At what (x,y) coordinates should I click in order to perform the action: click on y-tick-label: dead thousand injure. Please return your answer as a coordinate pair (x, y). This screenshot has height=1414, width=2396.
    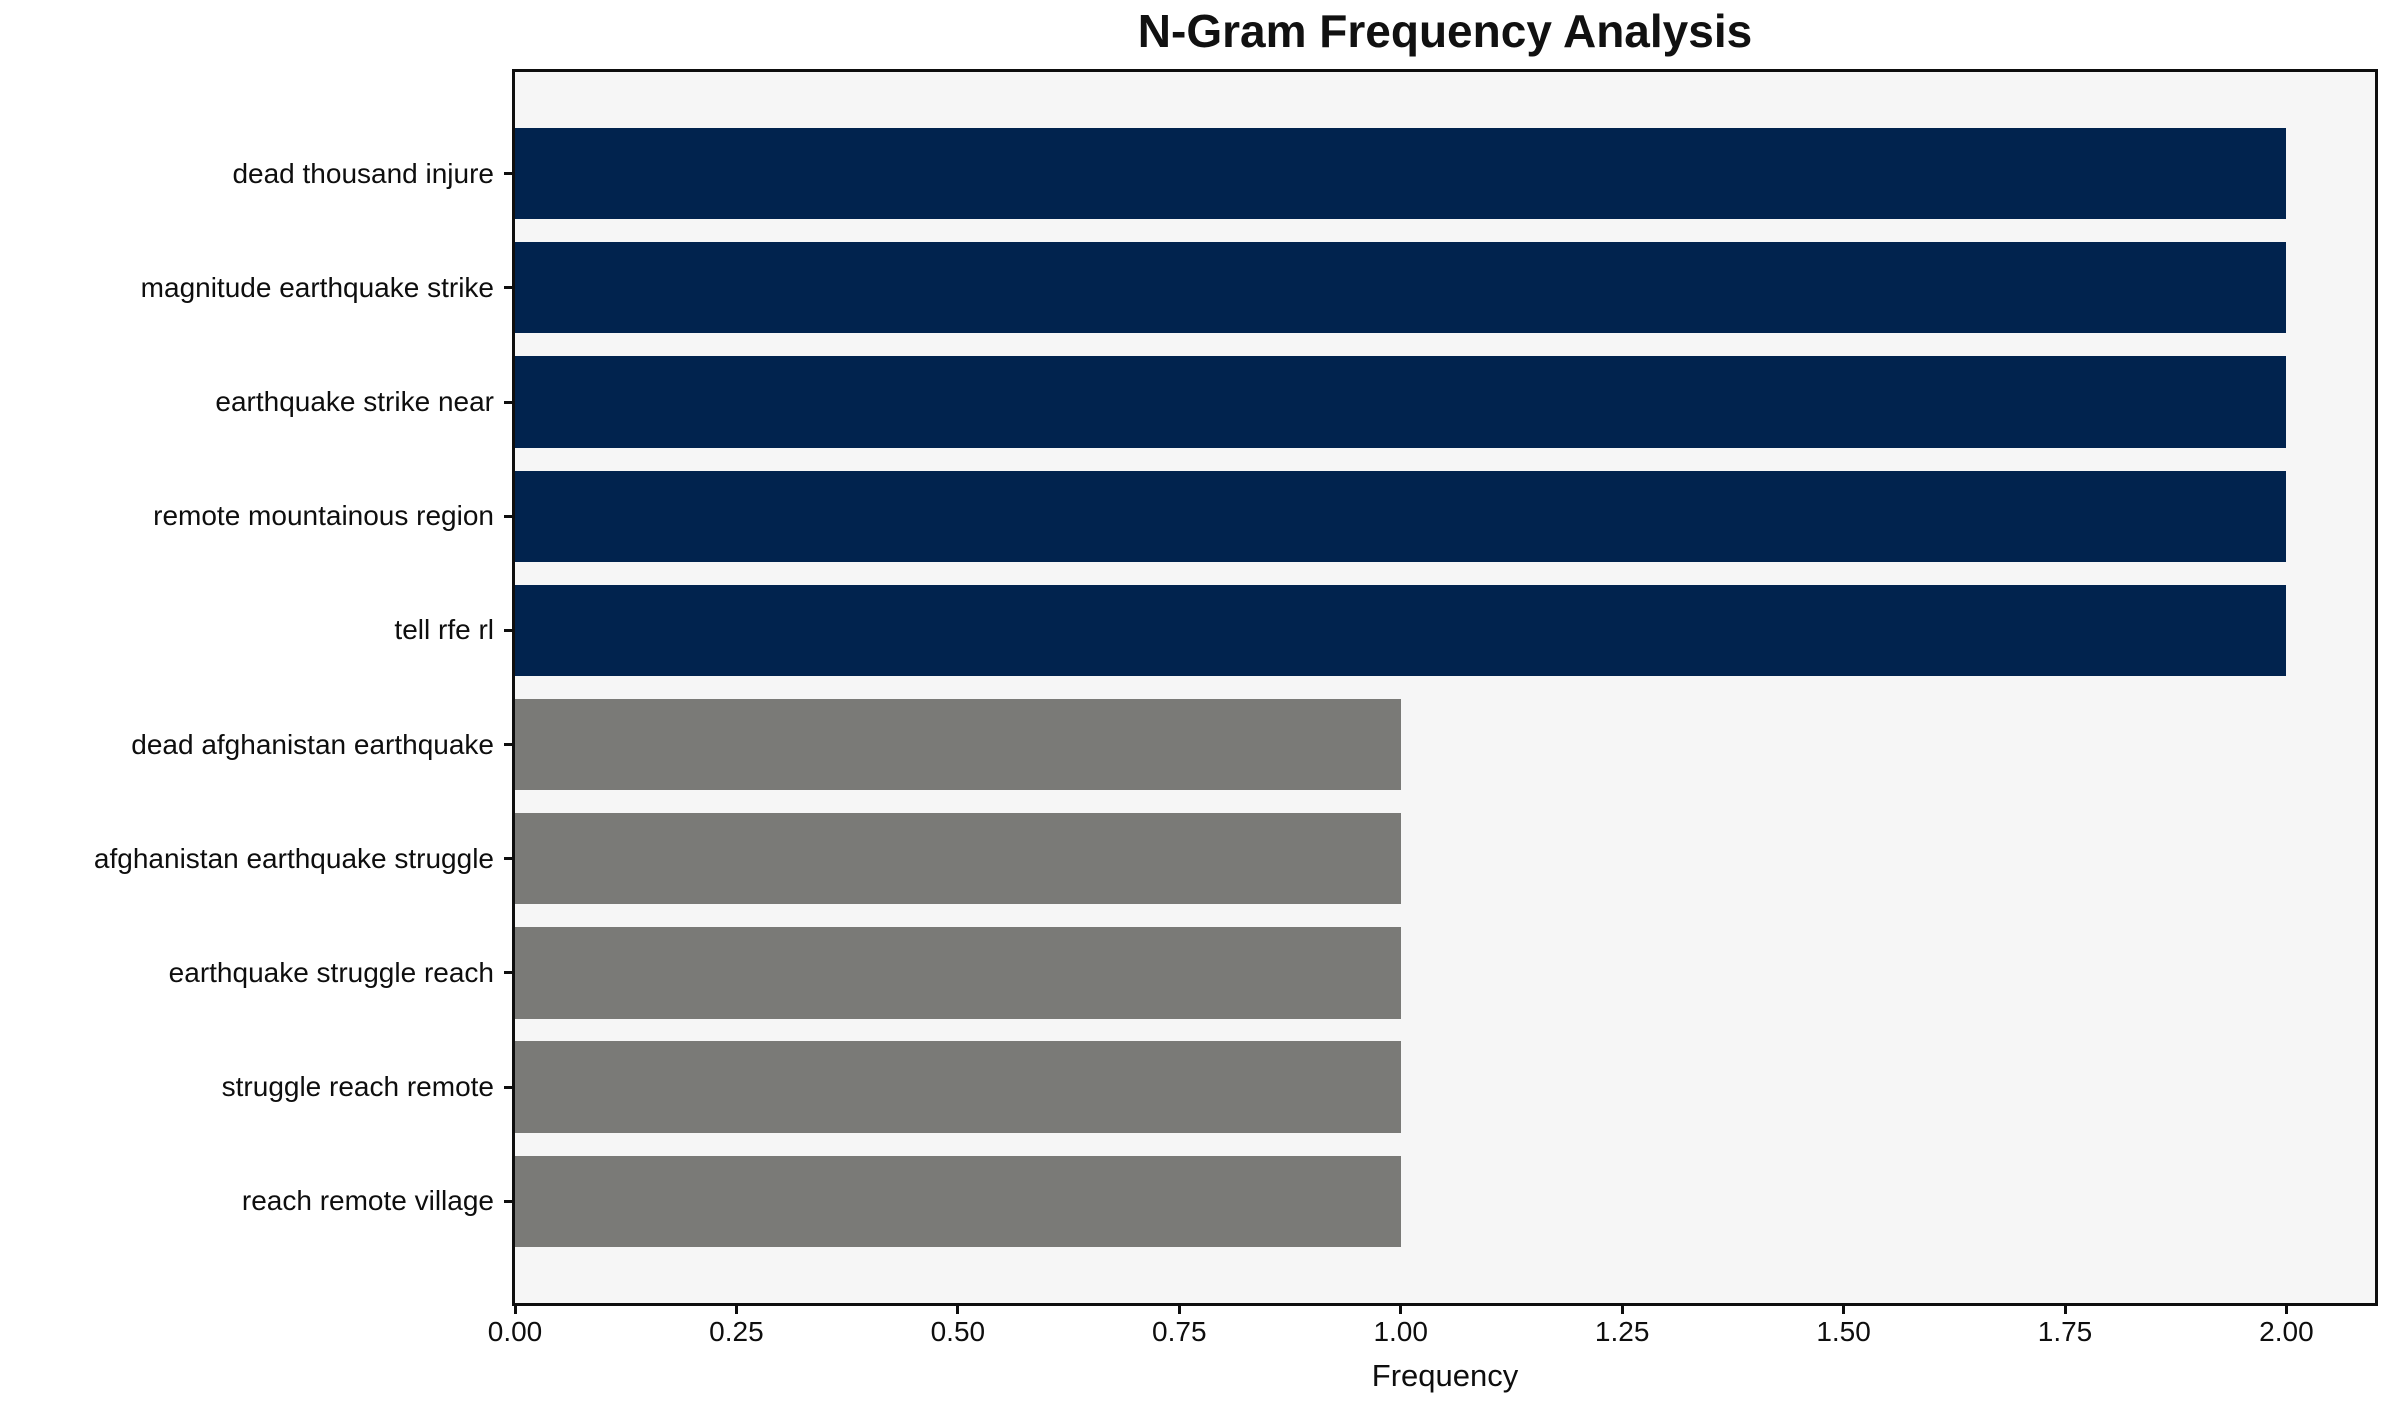
    Looking at the image, I should click on (363, 173).